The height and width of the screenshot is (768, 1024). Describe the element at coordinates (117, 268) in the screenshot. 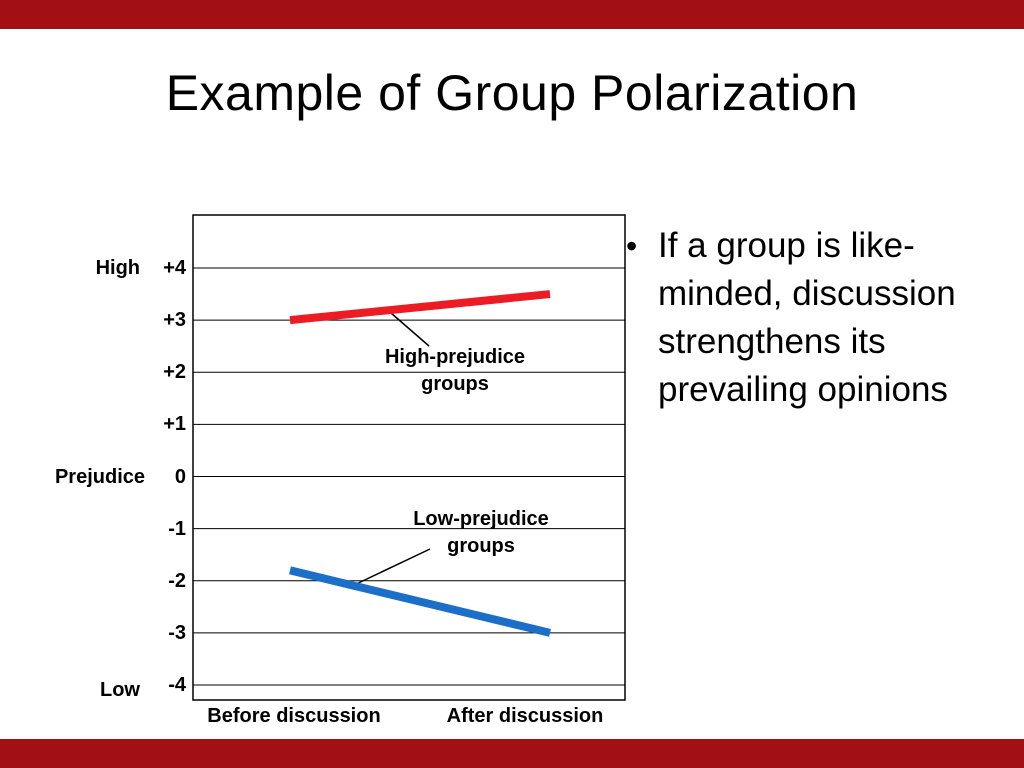

I see `yaxis-high-label: High` at that location.